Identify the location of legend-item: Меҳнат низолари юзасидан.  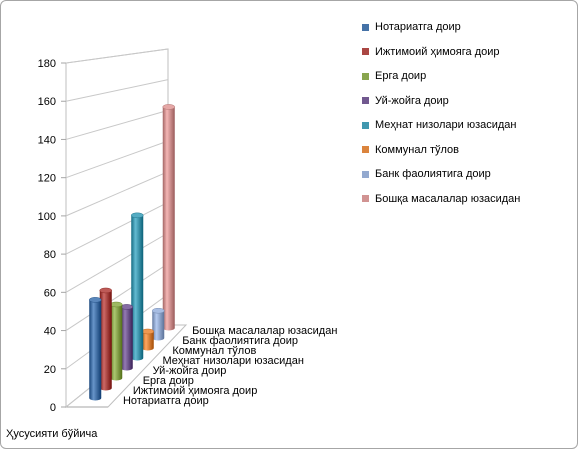
(467, 125).